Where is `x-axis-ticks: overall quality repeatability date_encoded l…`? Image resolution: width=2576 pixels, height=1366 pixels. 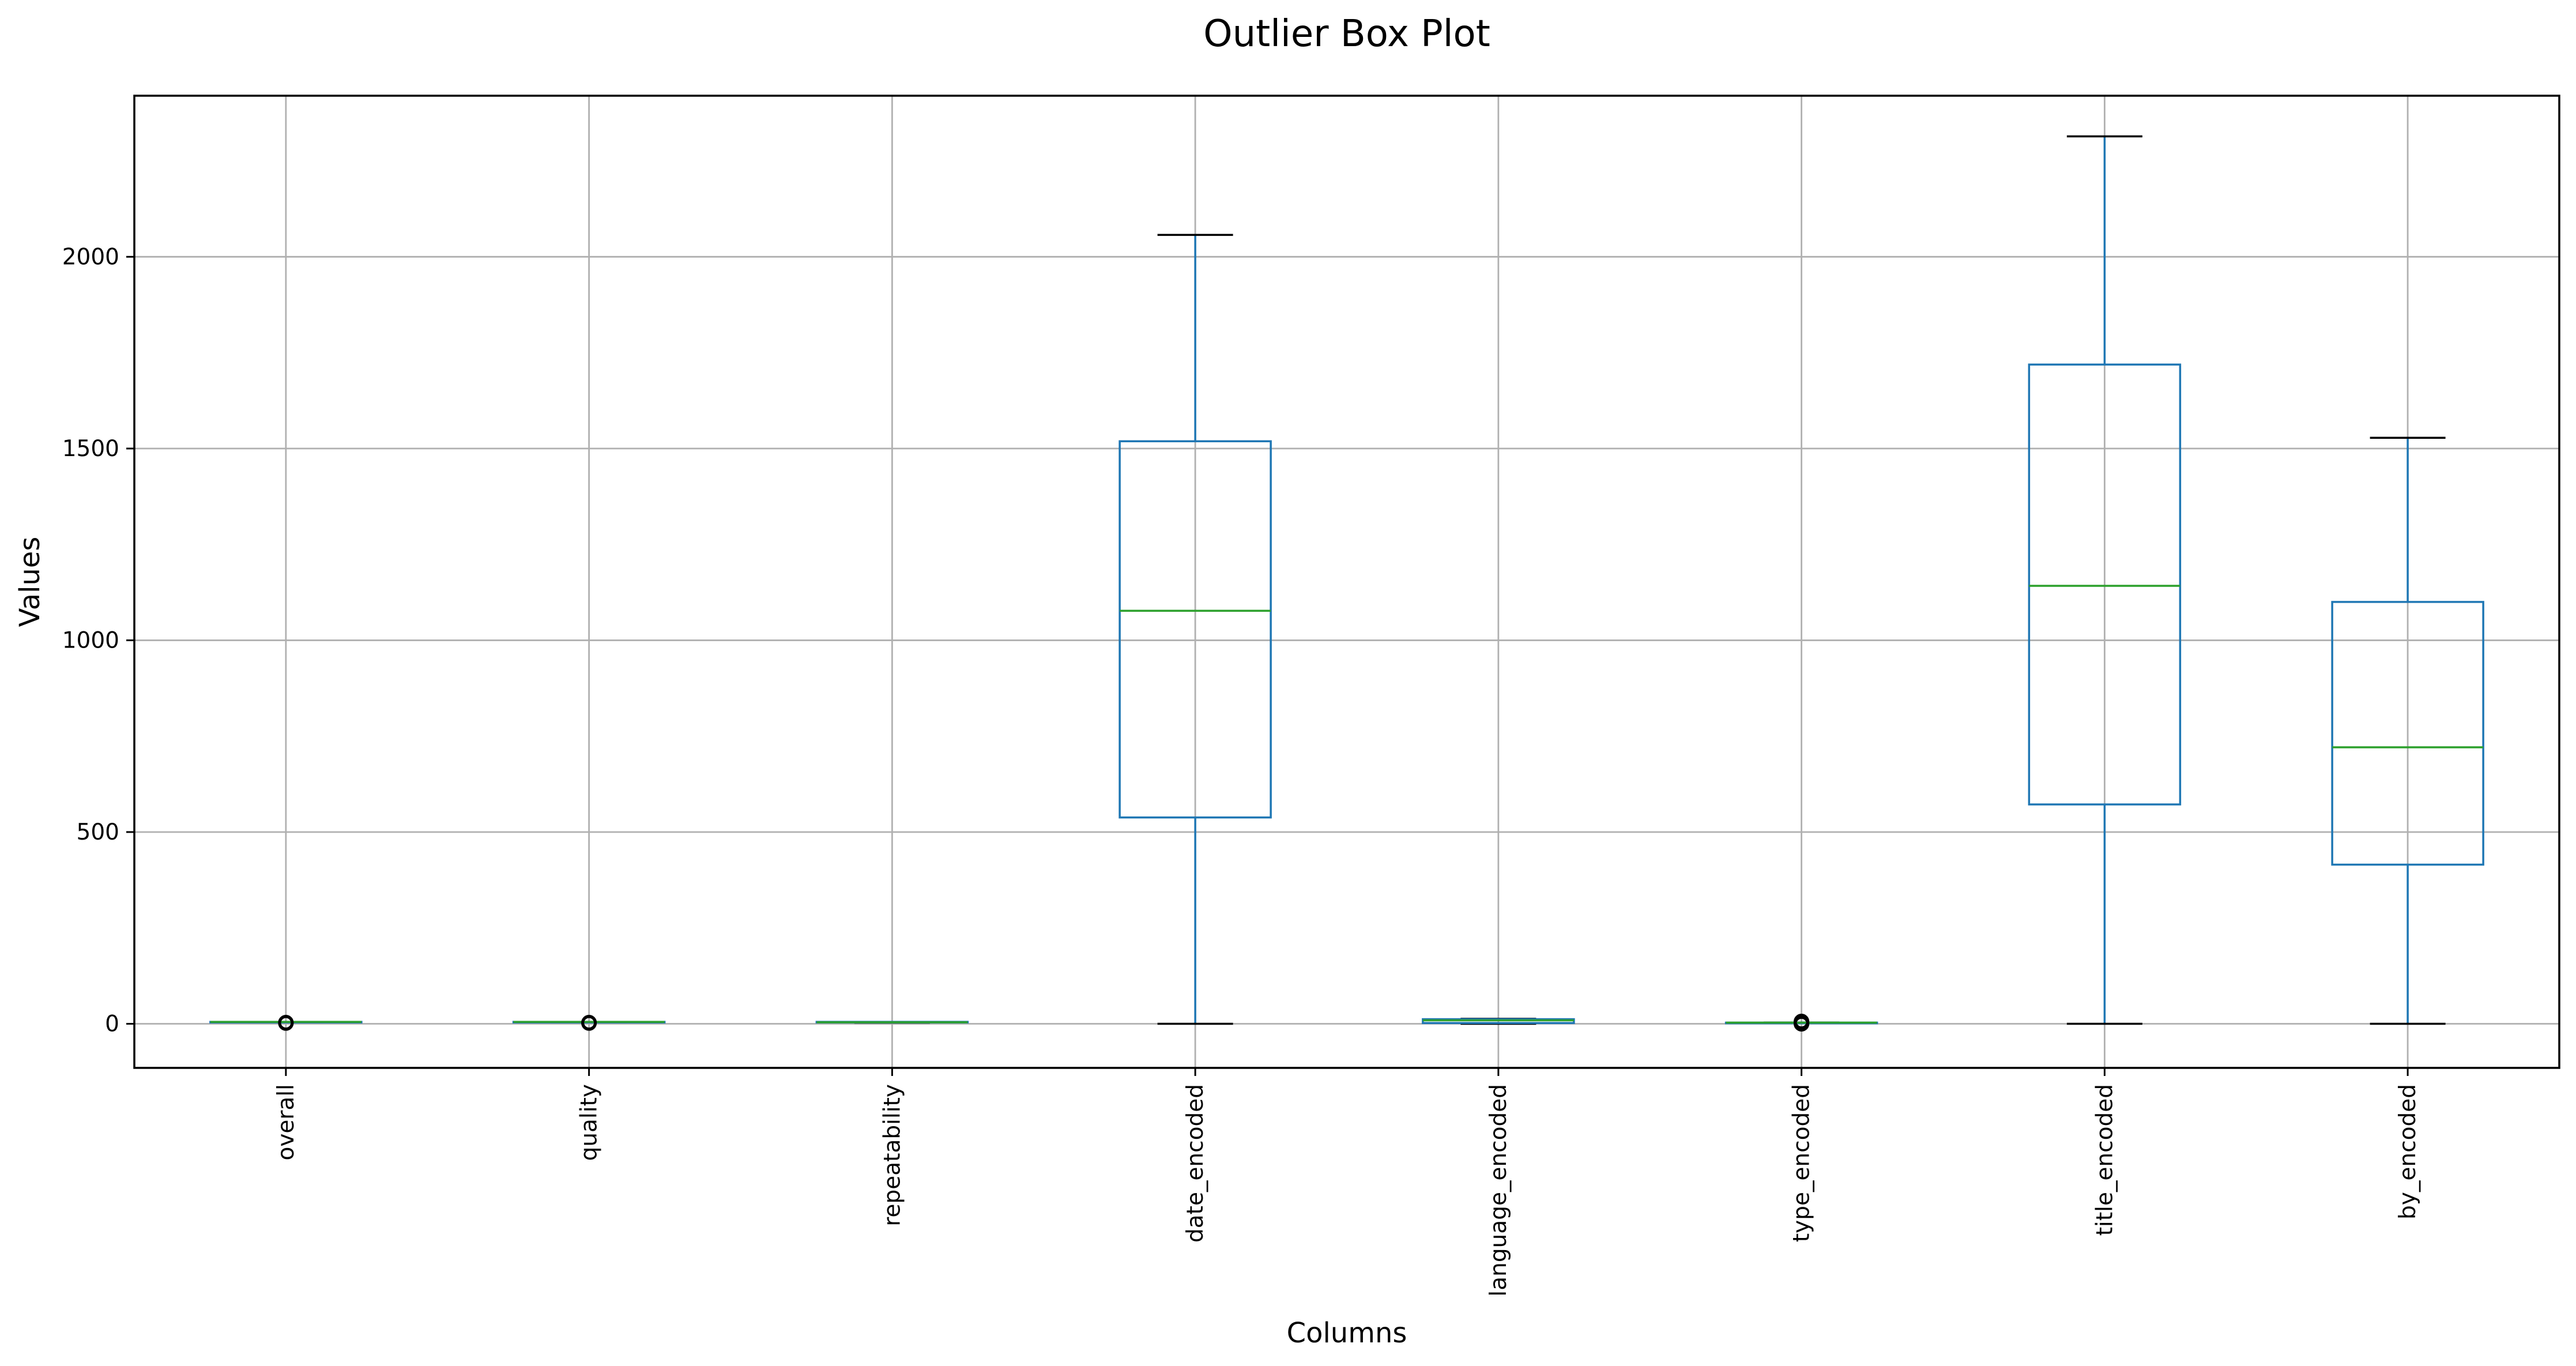
x-axis-ticks: overall quality repeatability date_encoded l… is located at coordinates (1347, 1183).